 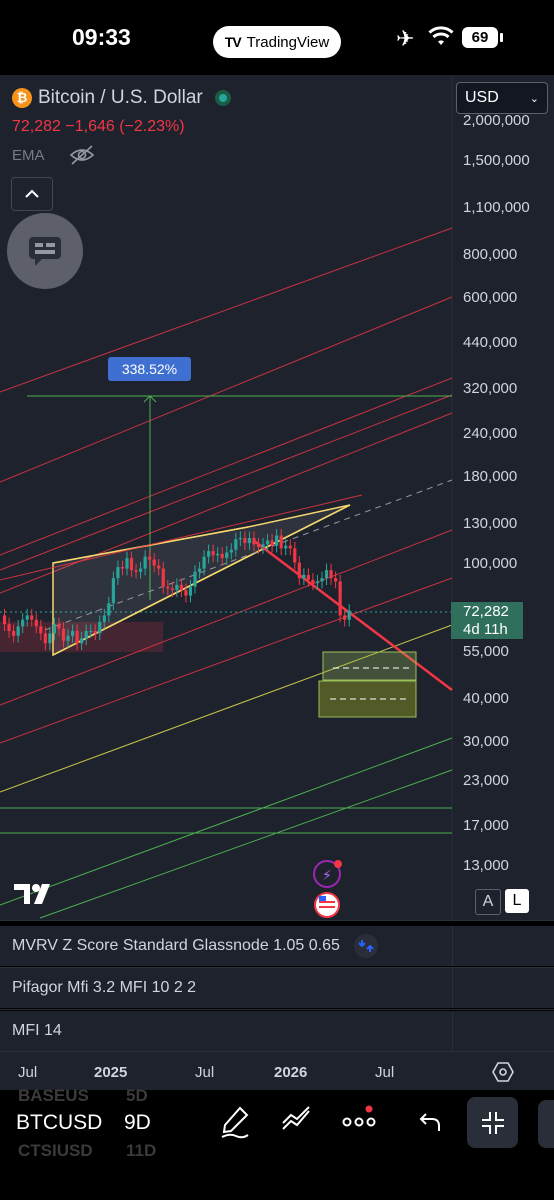 What do you see at coordinates (82, 155) in the screenshot?
I see `hidden-eye-icon` at bounding box center [82, 155].